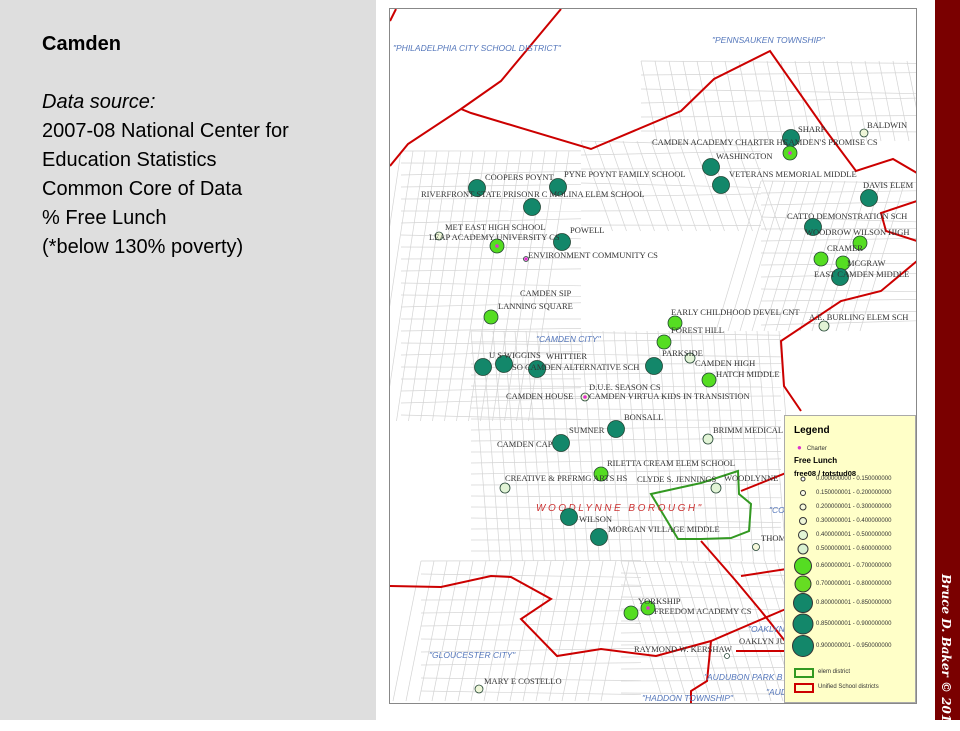 The width and height of the screenshot is (960, 731). I want to click on school-label: CREATIVE & PRFRMG ARTS HS, so click(566, 478).